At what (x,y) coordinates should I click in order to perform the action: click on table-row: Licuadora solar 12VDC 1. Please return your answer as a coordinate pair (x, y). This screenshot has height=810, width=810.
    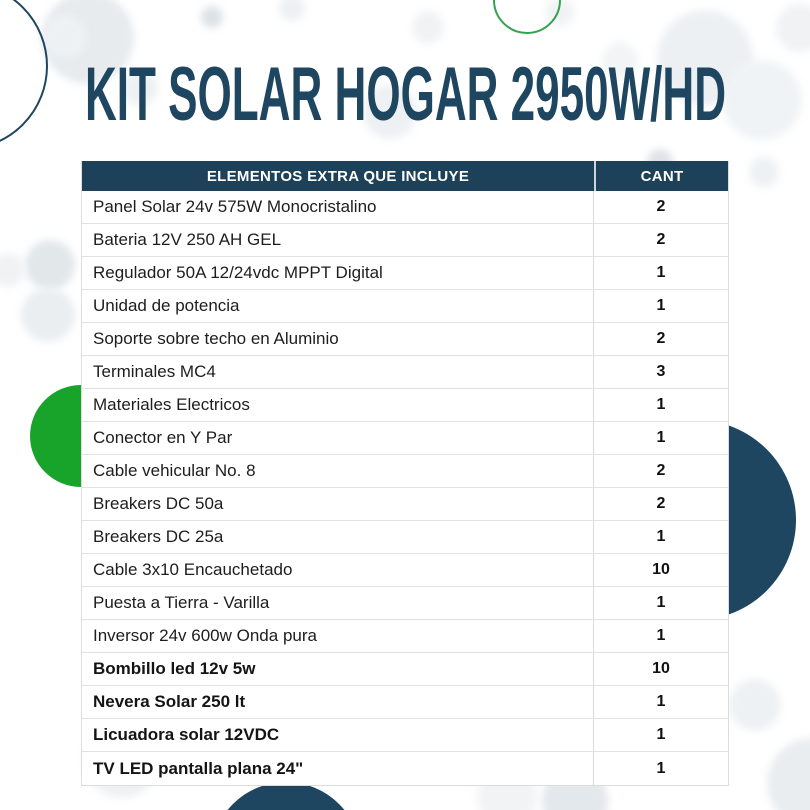
    Looking at the image, I should click on (405, 735).